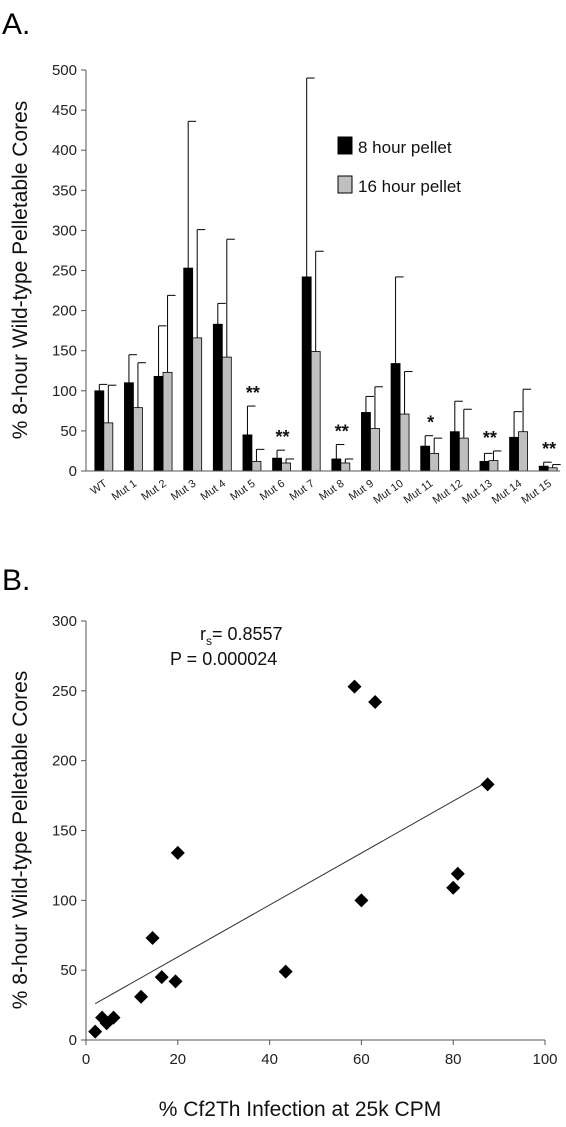 This screenshot has height=1127, width=566. I want to click on rs-subscript: s, so click(209, 641).